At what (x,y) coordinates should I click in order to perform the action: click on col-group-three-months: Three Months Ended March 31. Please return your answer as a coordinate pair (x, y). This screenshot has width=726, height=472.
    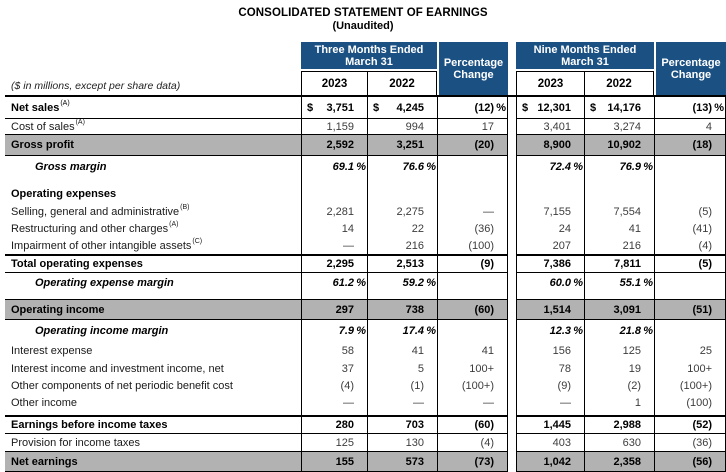
    Looking at the image, I should click on (369, 55).